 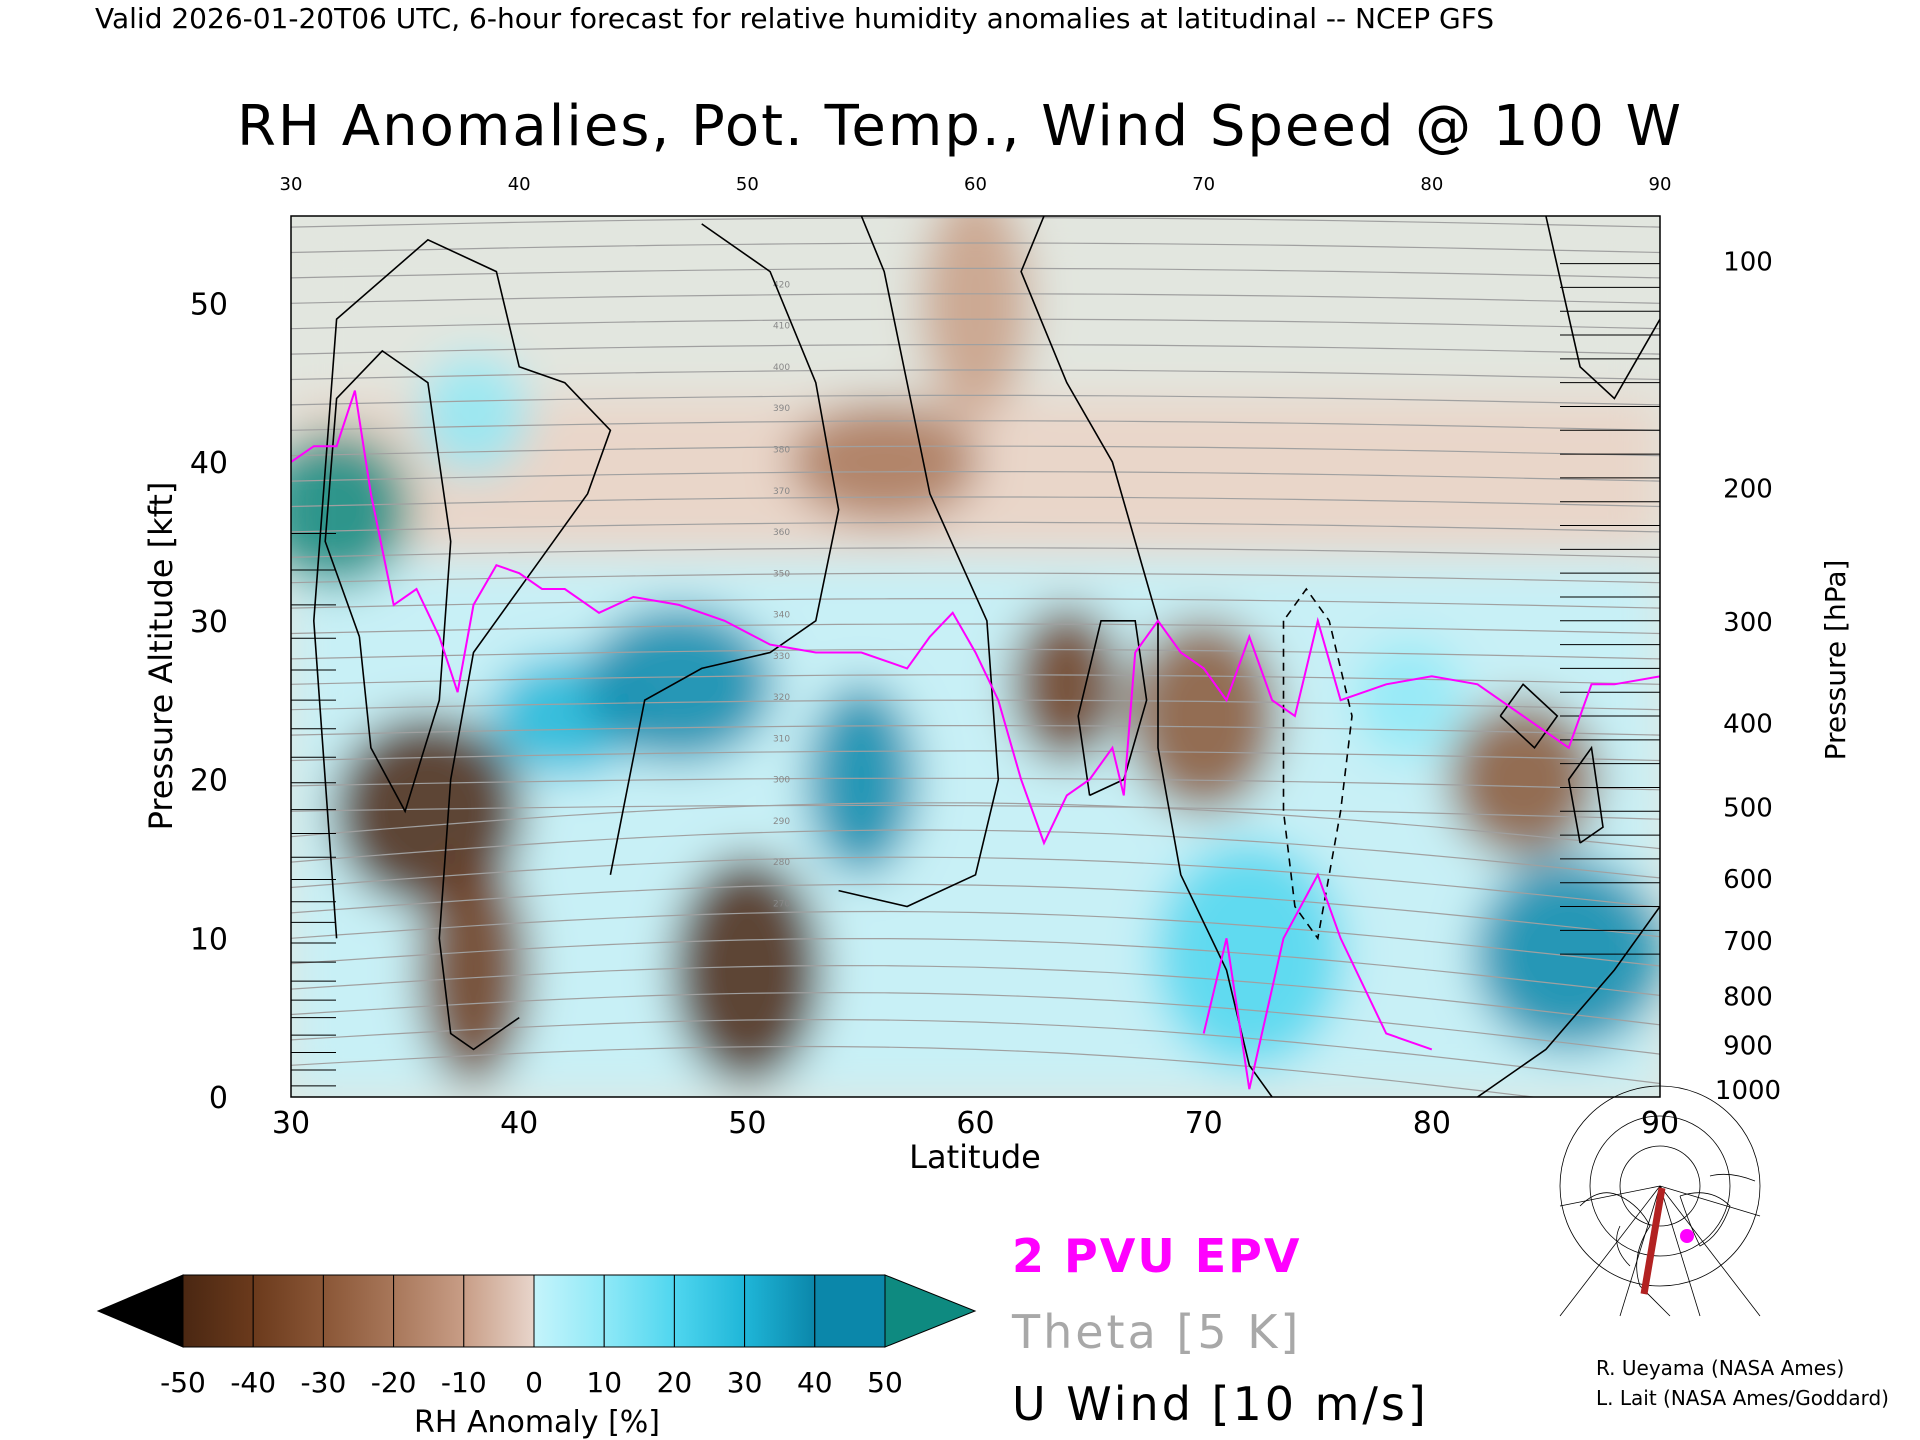 I want to click on pressure-tick-label: 200, so click(x=1748, y=489).